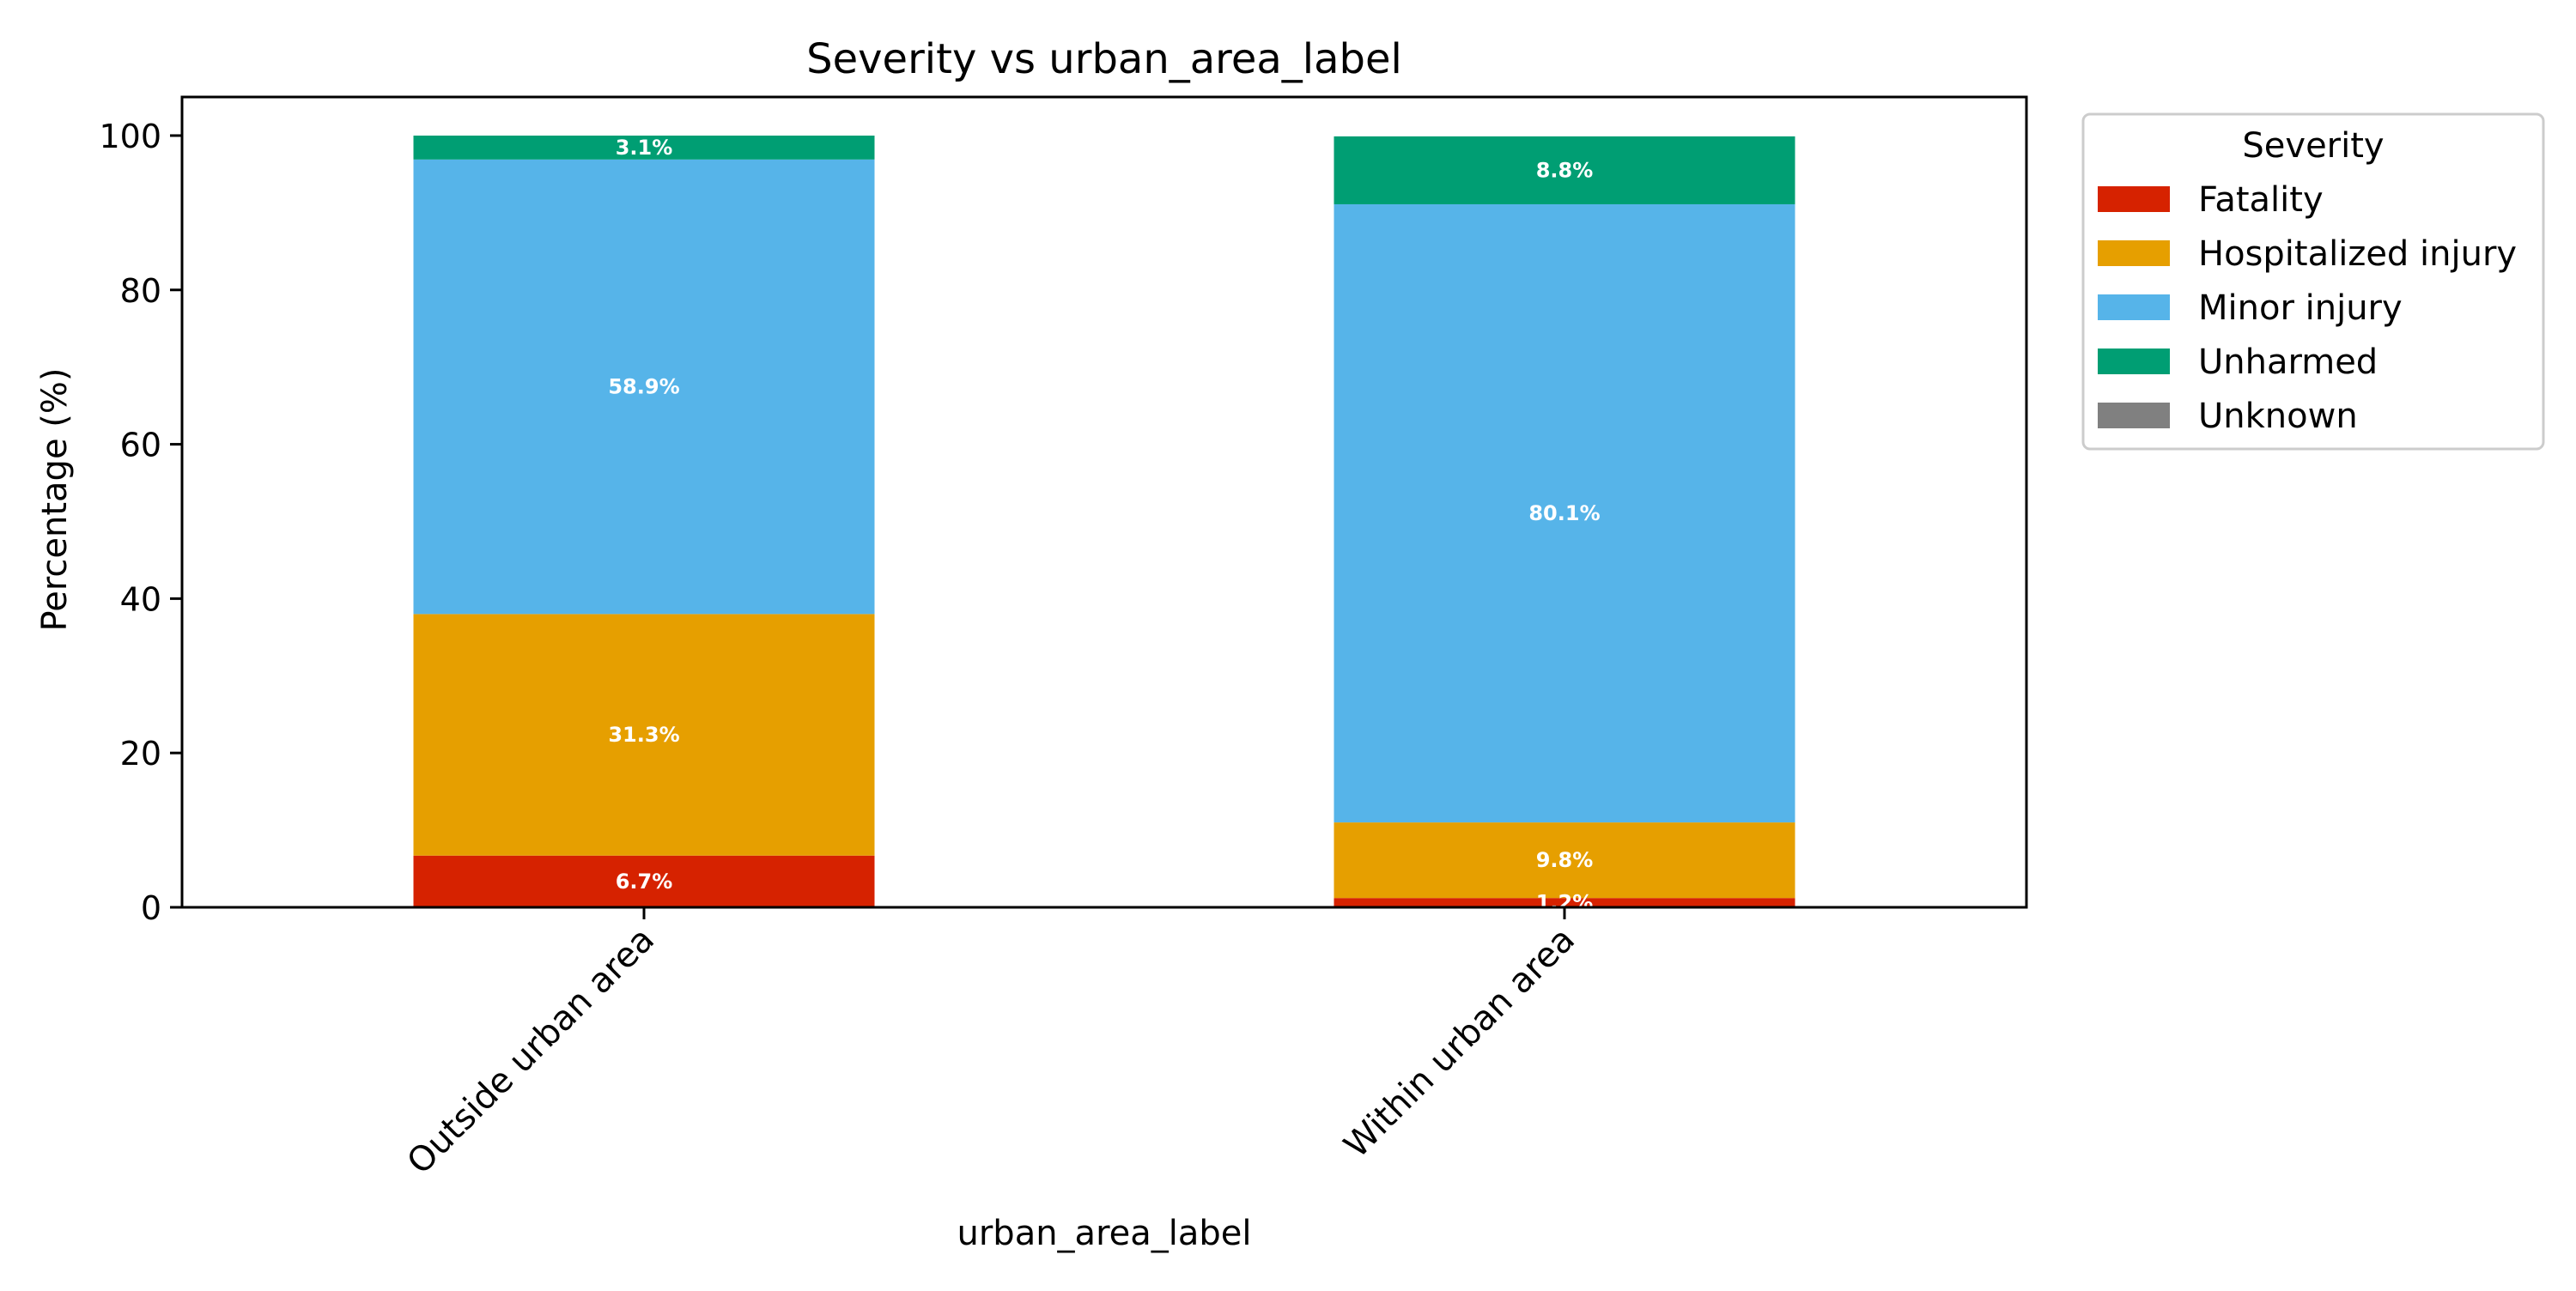  I want to click on bar-value-label: 6.7%, so click(644, 882).